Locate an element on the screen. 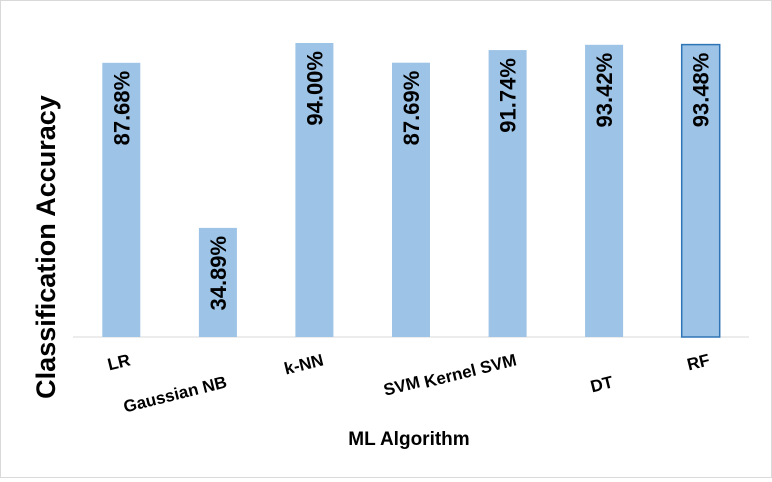 The image size is (772, 482). bar-kernel-svm is located at coordinates (507, 193).